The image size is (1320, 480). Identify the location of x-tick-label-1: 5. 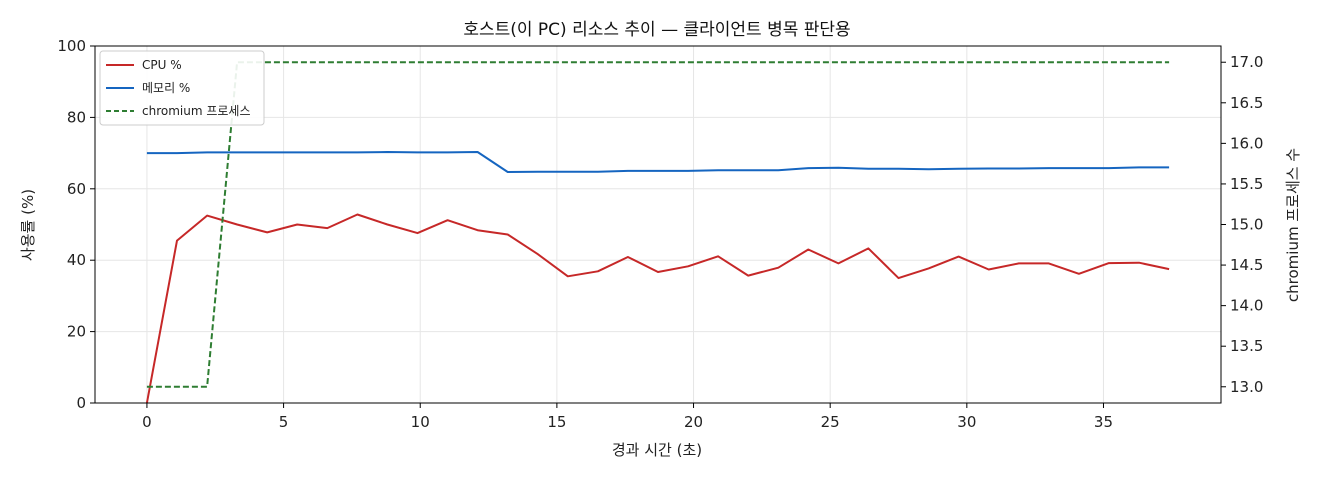
(284, 422).